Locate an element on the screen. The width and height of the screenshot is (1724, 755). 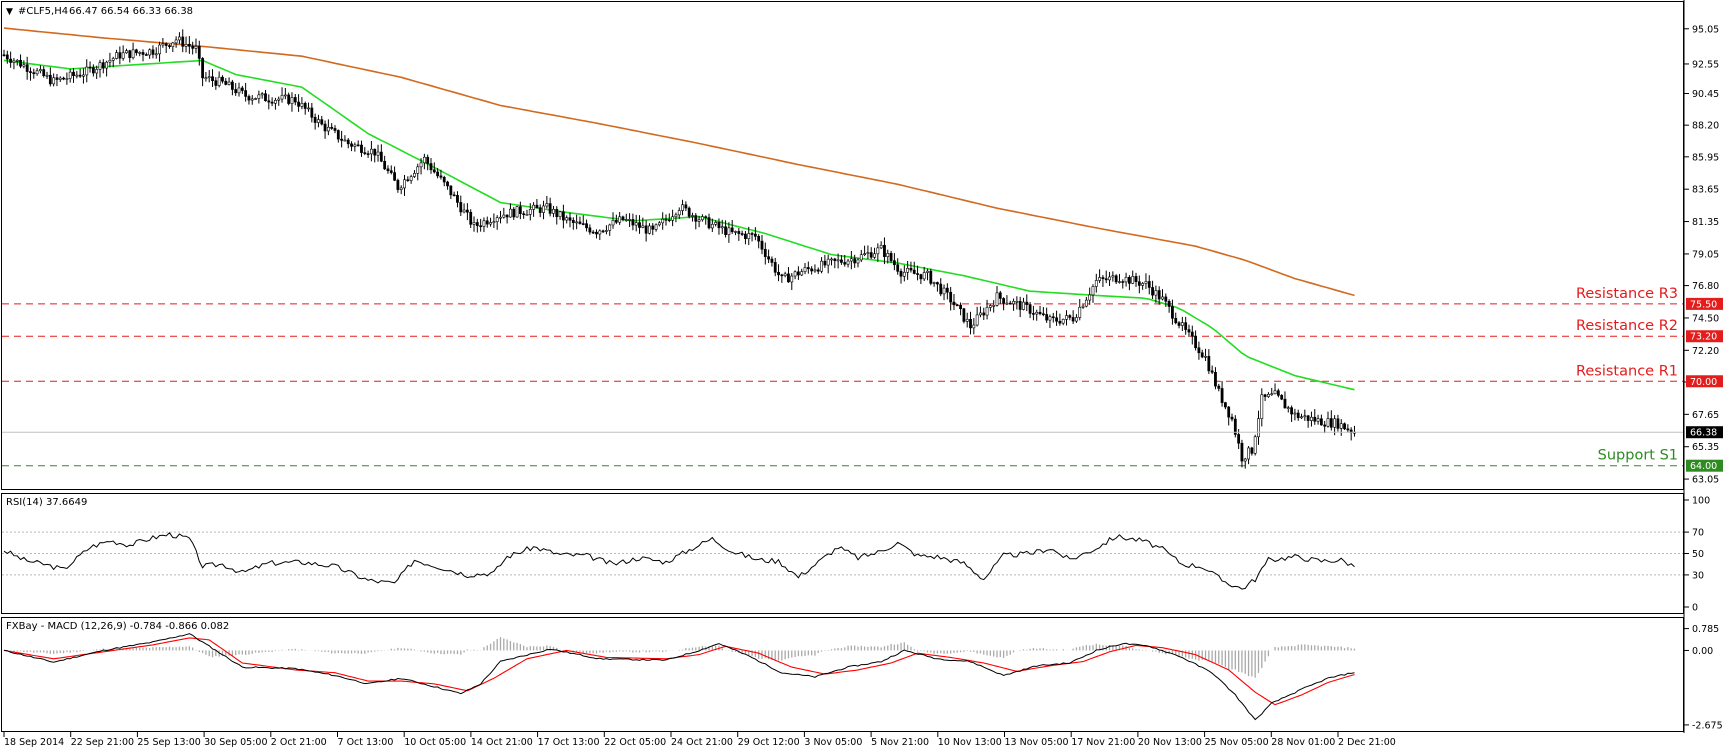
time-tick-label: 2 Dec 21:00 is located at coordinates (1367, 742).